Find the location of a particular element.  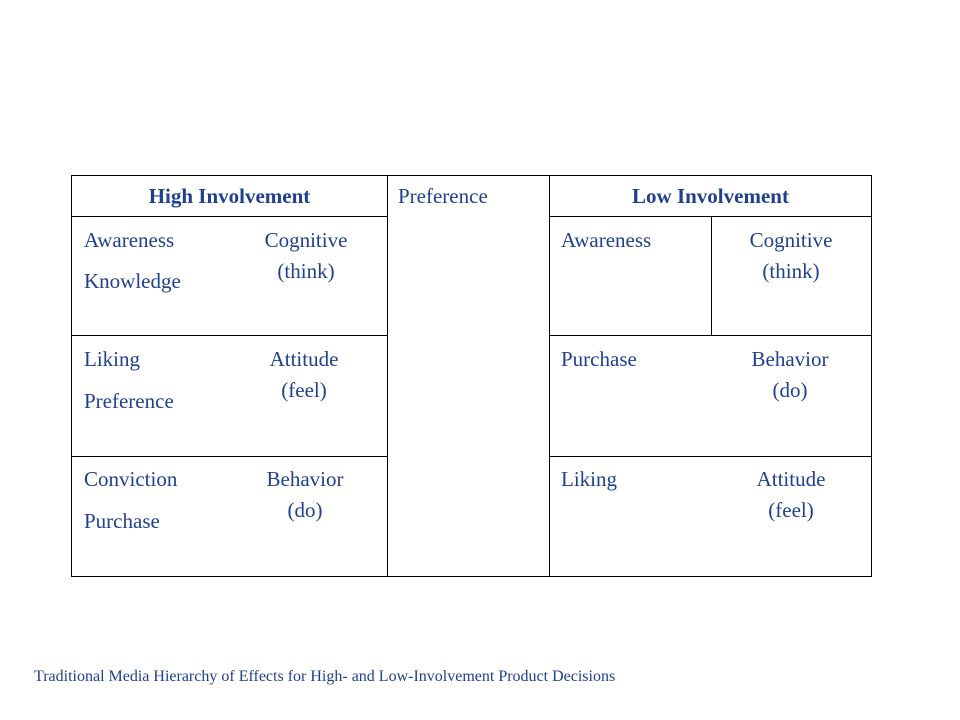

high-right-border is located at coordinates (387, 376).